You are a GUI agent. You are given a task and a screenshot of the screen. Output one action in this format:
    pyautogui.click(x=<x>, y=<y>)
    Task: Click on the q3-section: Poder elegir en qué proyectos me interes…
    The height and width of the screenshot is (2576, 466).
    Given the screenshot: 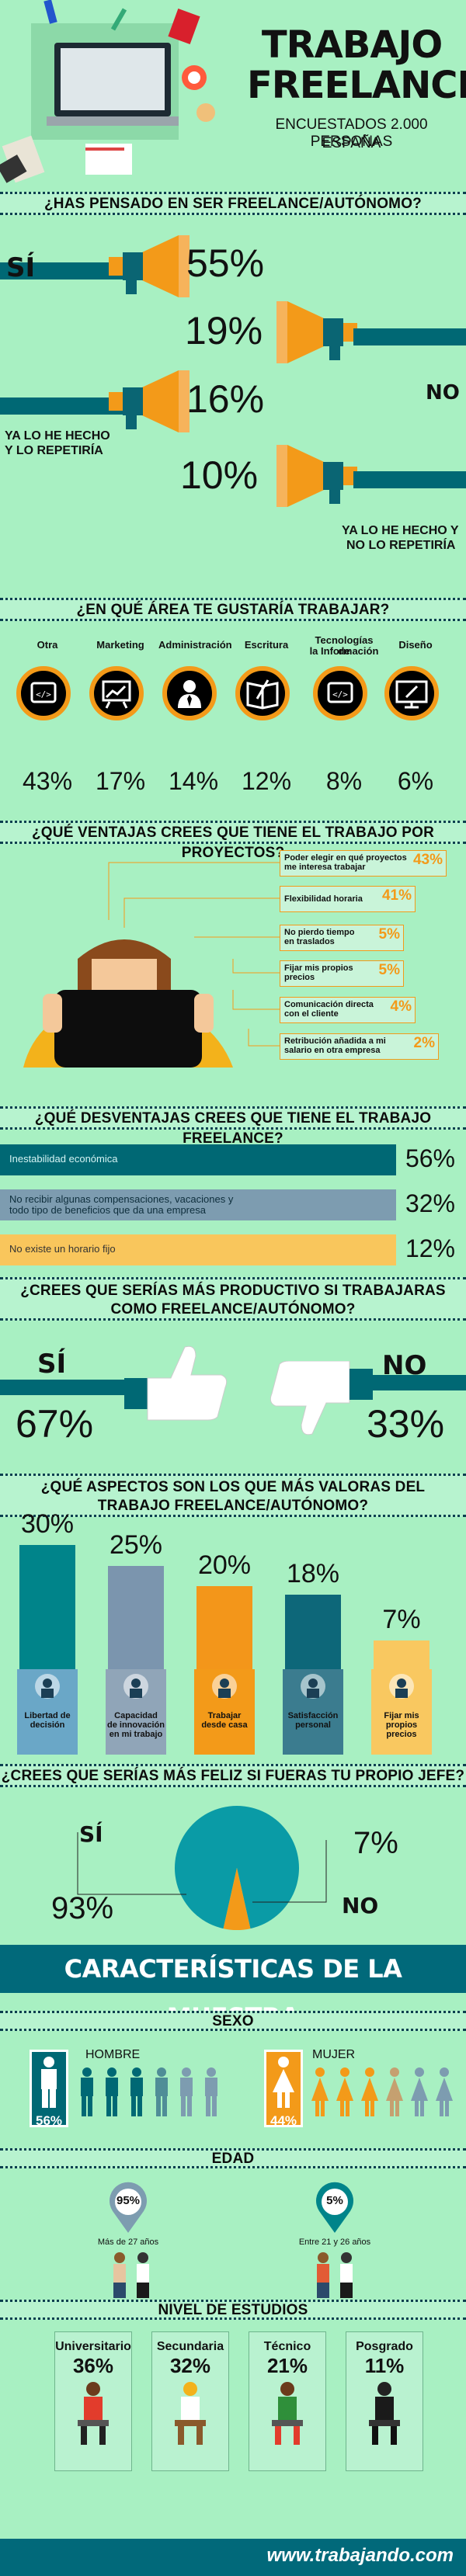 What is the action you would take?
    pyautogui.click(x=233, y=974)
    